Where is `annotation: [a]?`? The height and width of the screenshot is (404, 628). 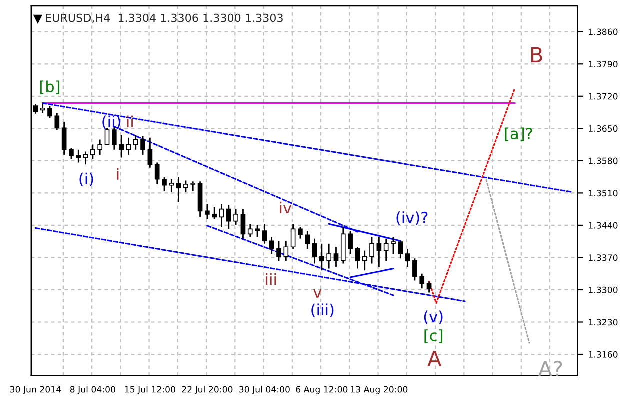 annotation: [a]? is located at coordinates (518, 135).